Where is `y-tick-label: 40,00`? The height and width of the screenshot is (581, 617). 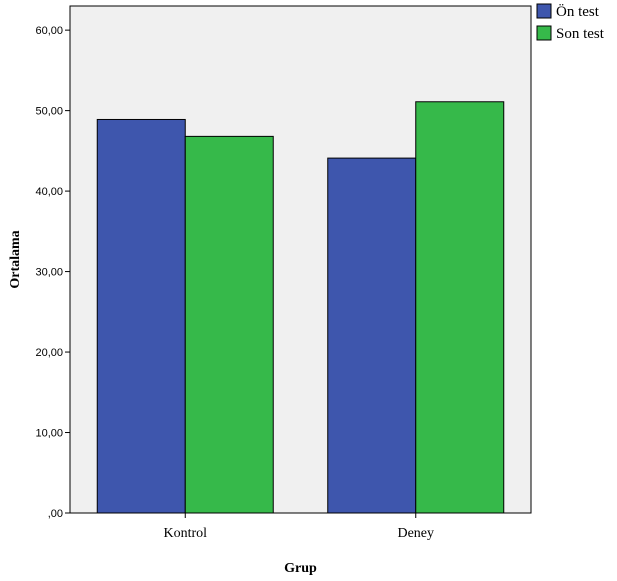 y-tick-label: 40,00 is located at coordinates (49, 192).